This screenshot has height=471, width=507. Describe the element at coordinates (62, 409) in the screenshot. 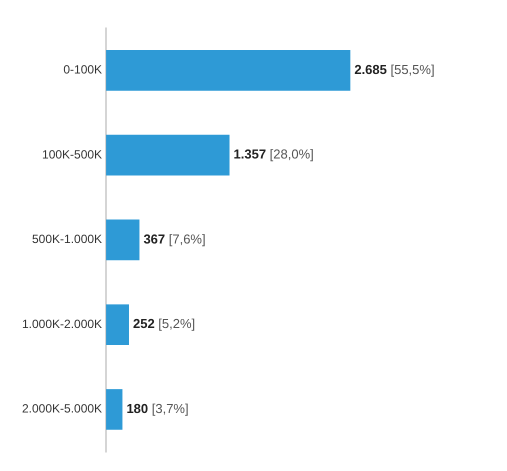

I see `y-tick-label: 2.000K-5.000K` at that location.